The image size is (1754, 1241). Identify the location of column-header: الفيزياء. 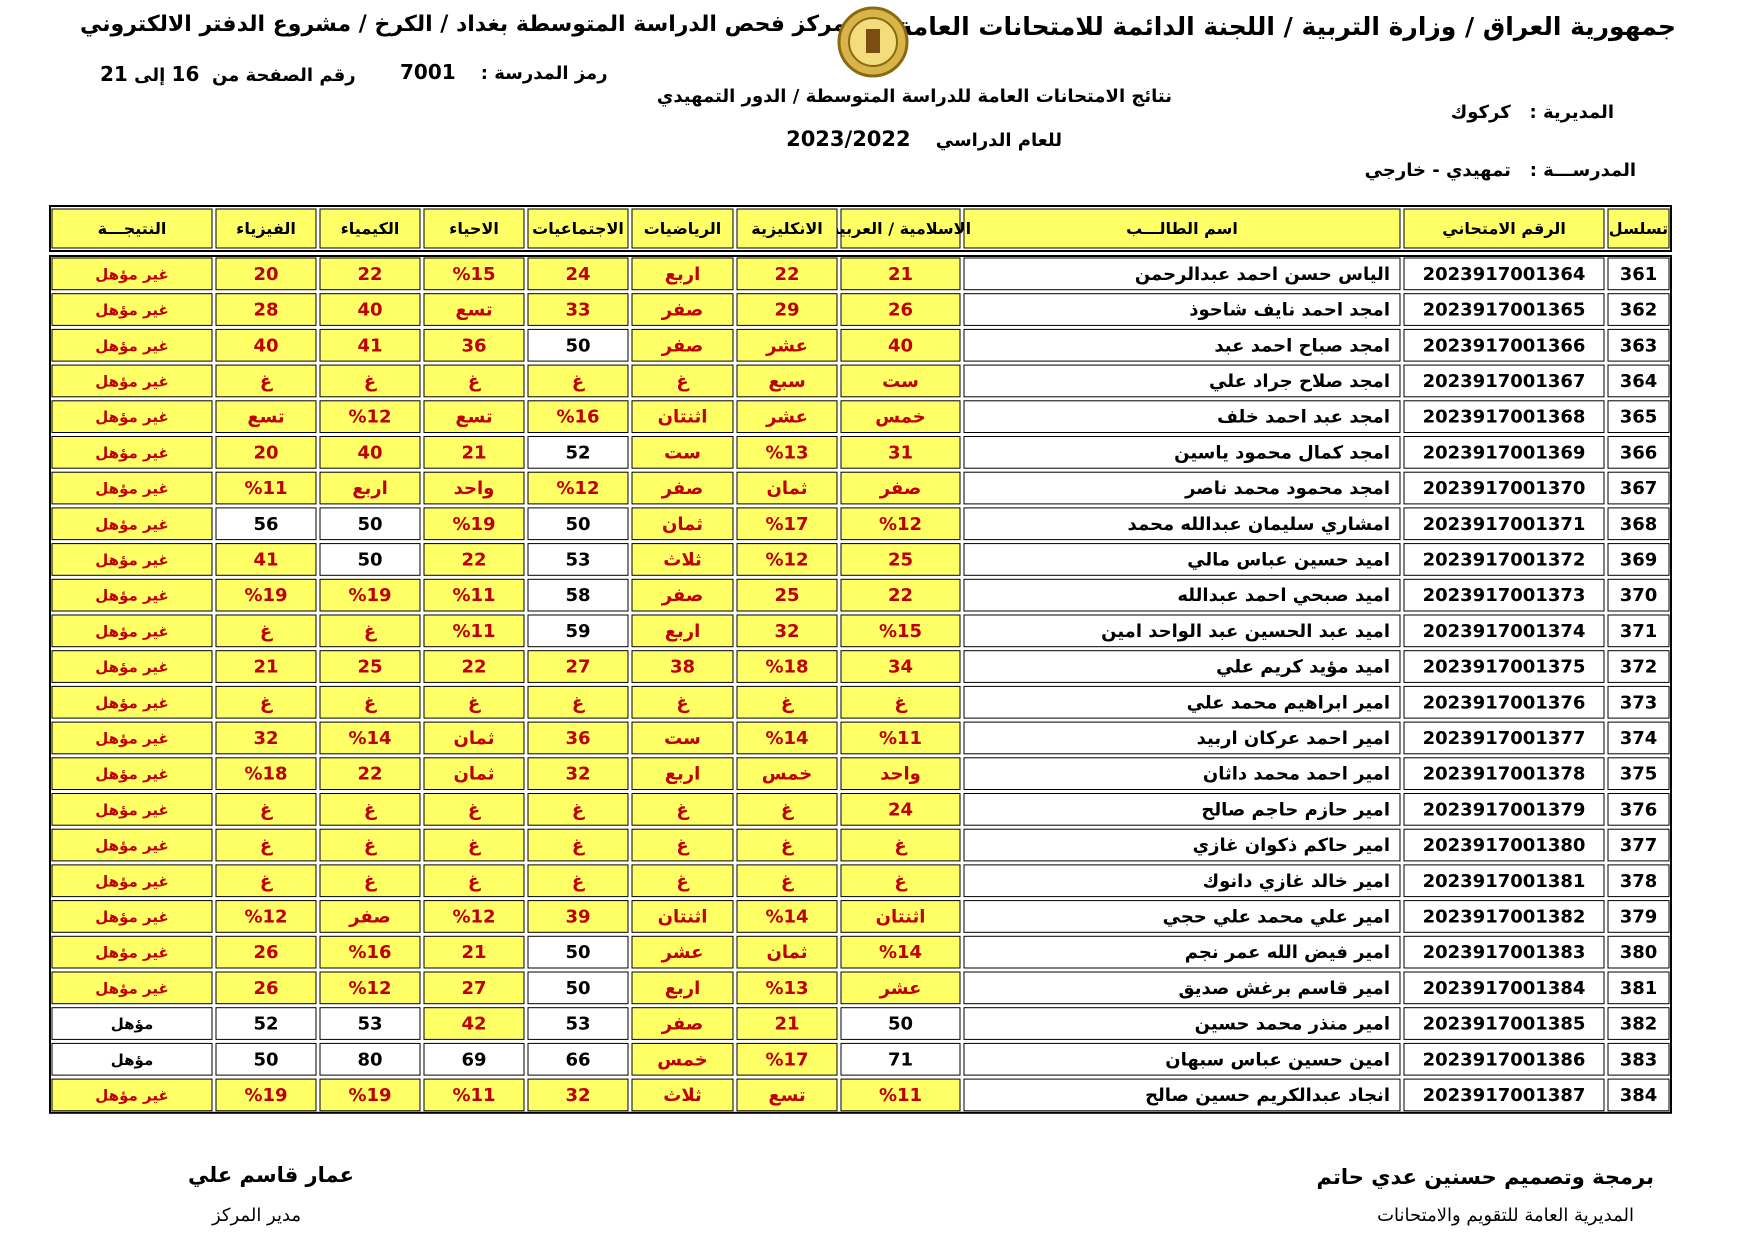
(266, 228).